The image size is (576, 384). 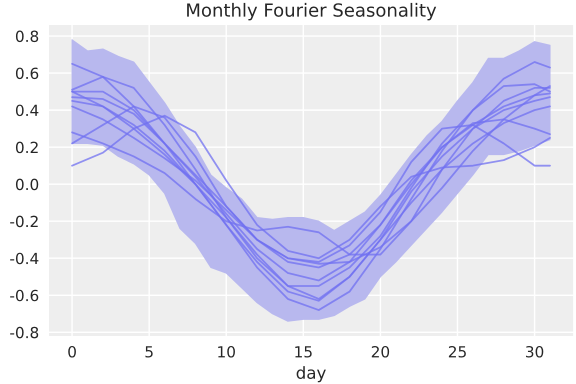 I want to click on y-tick-label: 0.2, so click(x=27, y=148).